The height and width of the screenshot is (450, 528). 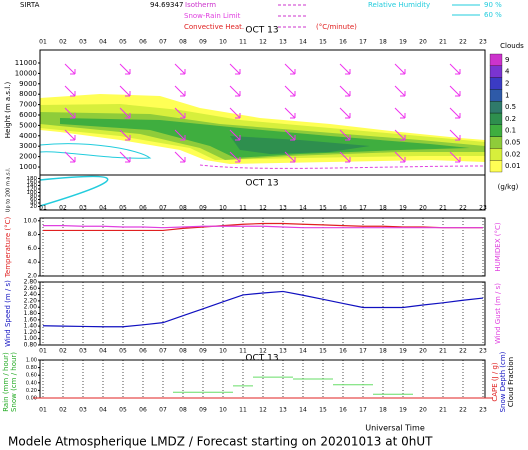 What do you see at coordinates (33, 207) in the screenshot?
I see `y-tick-label: 20` at bounding box center [33, 207].